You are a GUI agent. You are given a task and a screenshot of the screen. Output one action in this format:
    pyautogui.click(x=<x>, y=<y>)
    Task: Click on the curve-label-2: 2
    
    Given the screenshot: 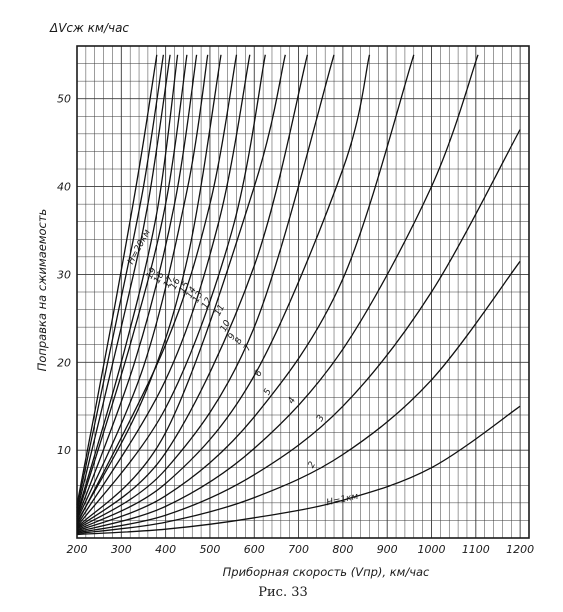 What is the action you would take?
    pyautogui.click(x=313, y=465)
    